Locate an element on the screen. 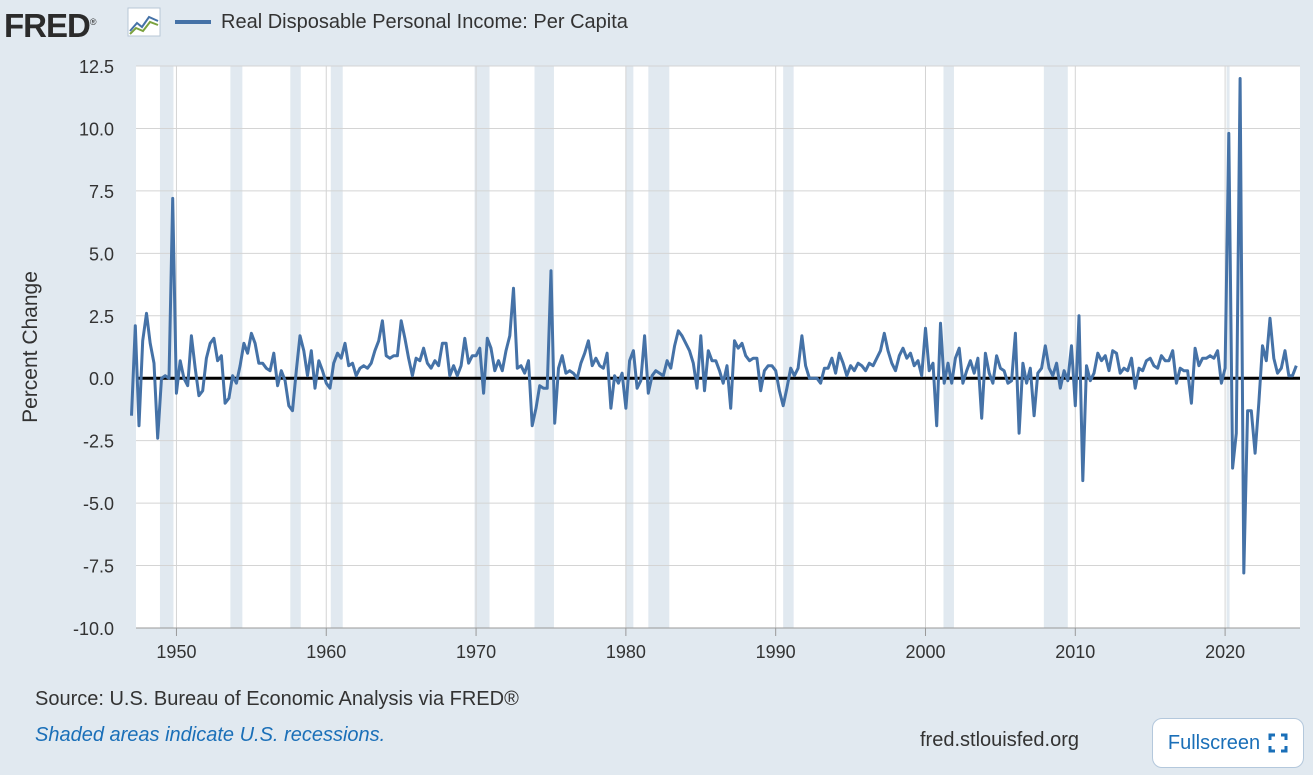  fred-logo-text: FRED is located at coordinates (47, 25).